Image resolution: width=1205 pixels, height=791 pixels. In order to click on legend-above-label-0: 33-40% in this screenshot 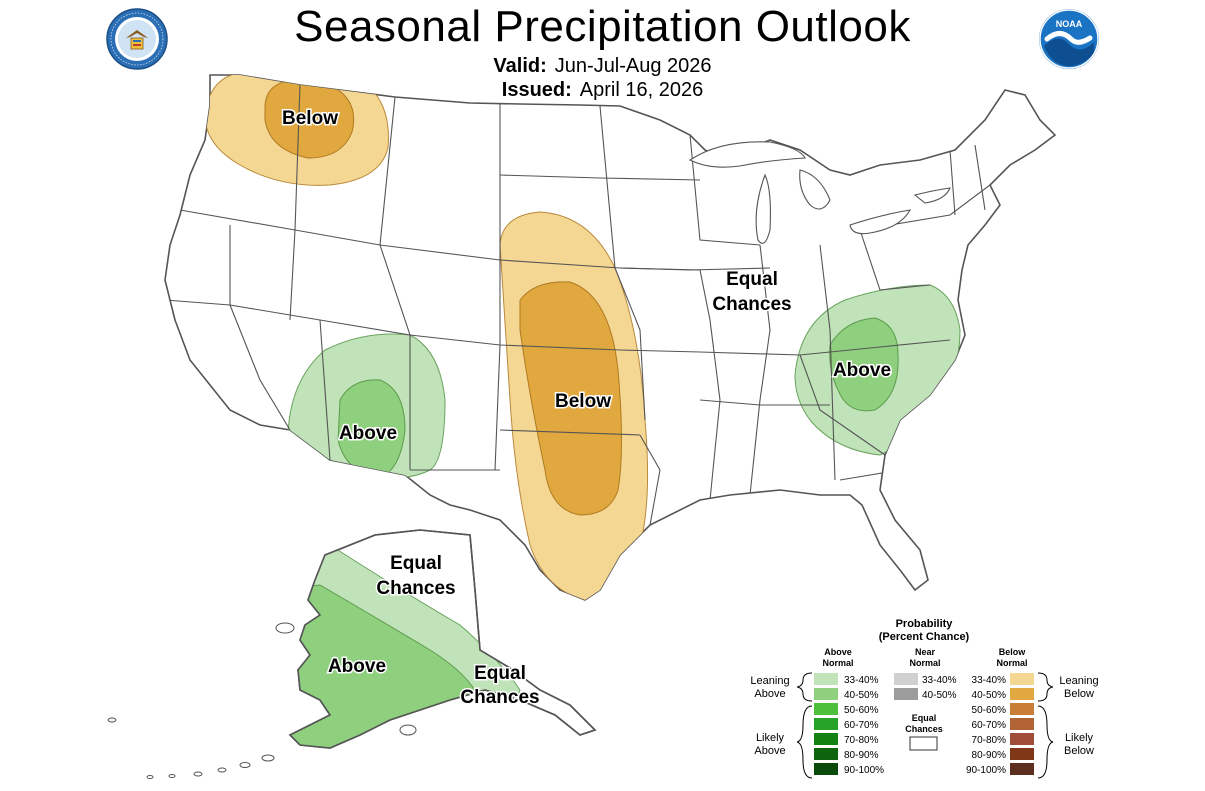, I will do `click(861, 680)`.